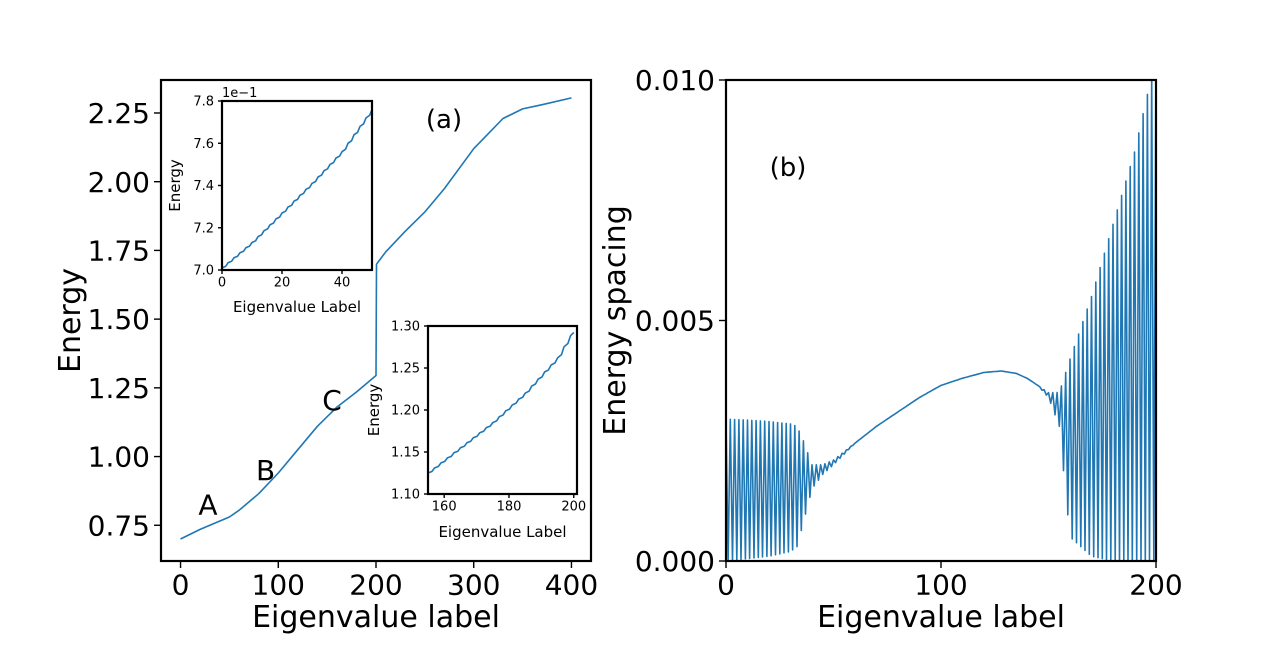  I want to click on y-tick-label: 0.010, so click(675, 80).